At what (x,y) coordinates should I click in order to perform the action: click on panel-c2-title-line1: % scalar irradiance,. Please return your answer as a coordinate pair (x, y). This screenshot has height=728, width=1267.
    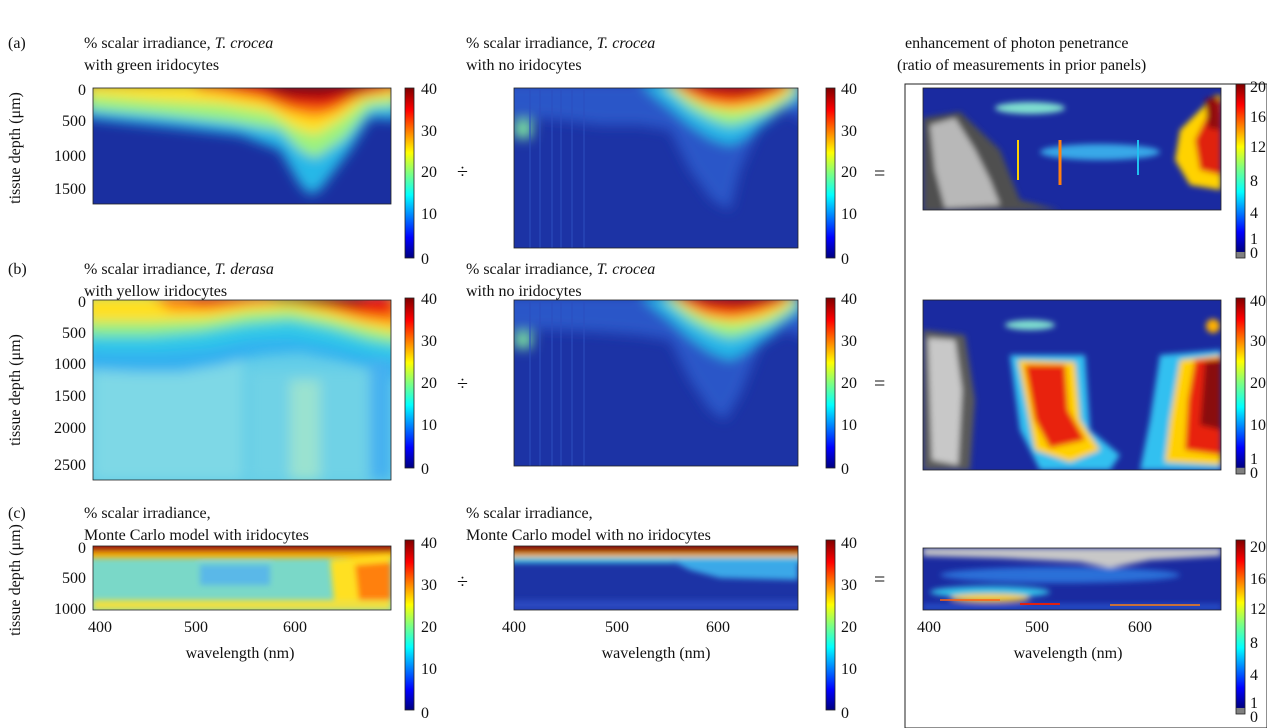
    Looking at the image, I should click on (529, 513).